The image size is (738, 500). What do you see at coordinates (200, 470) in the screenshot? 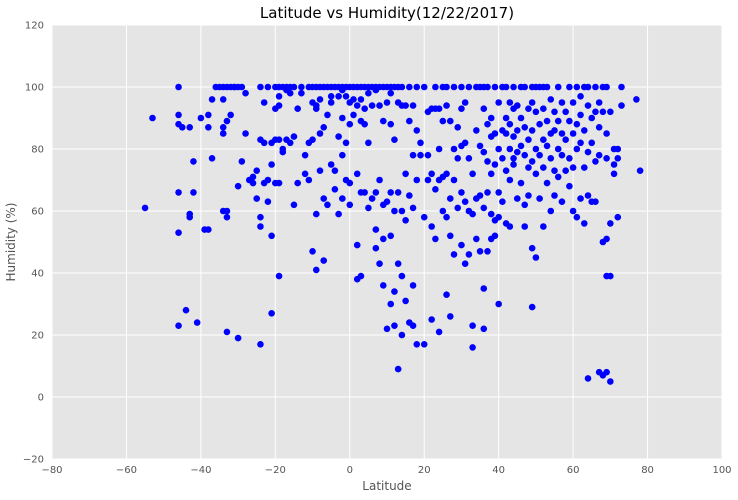
I see `x-tick-label: −40` at bounding box center [200, 470].